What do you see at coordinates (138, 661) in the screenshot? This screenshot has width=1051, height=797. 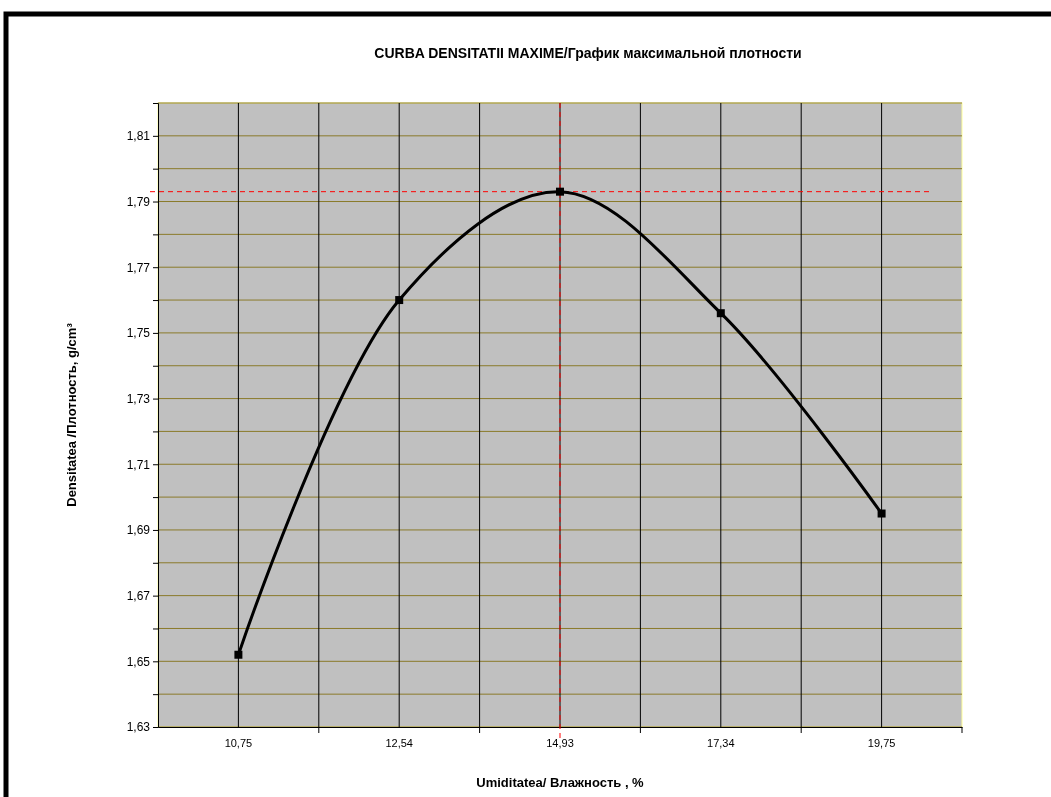 I see `y-tick-label: 1,65` at bounding box center [138, 661].